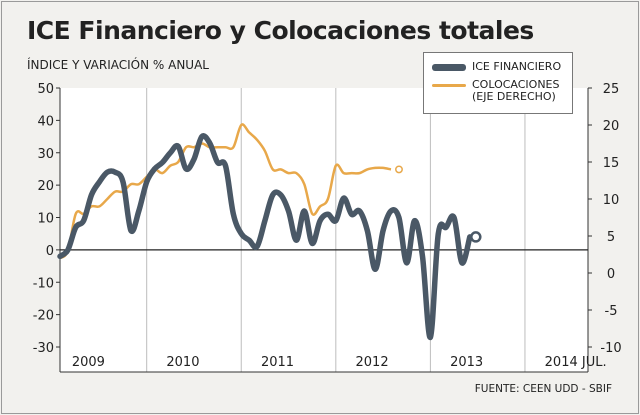 This screenshot has height=415, width=640. Describe the element at coordinates (611, 163) in the screenshot. I see `right-tick-label: 15` at that location.